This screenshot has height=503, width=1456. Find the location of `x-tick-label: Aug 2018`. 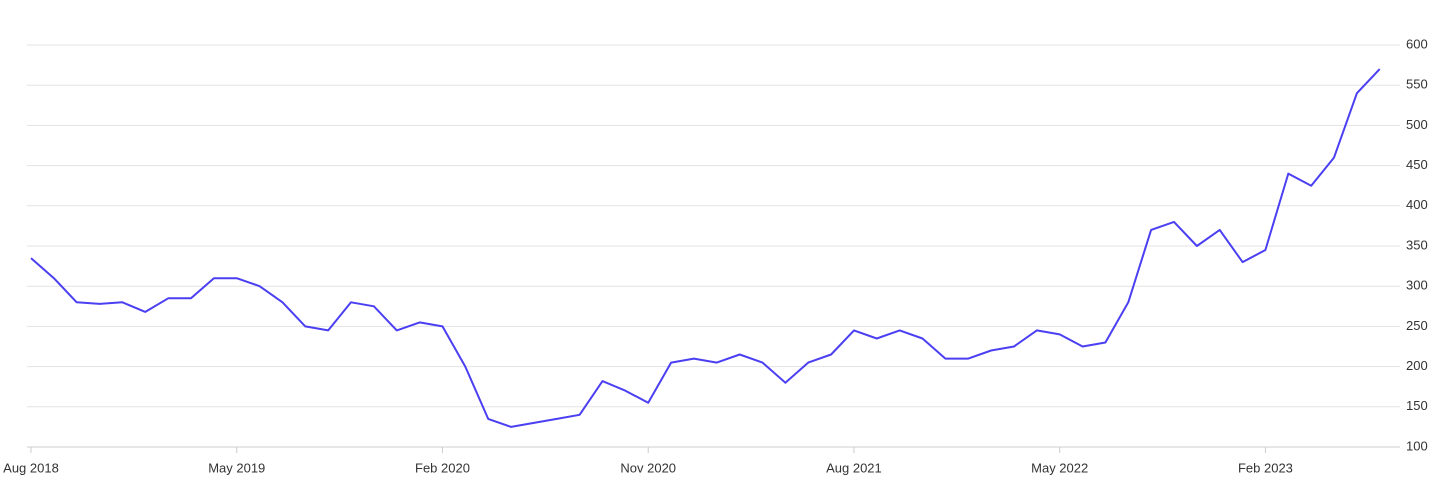

x-tick-label: Aug 2018 is located at coordinates (31, 467).